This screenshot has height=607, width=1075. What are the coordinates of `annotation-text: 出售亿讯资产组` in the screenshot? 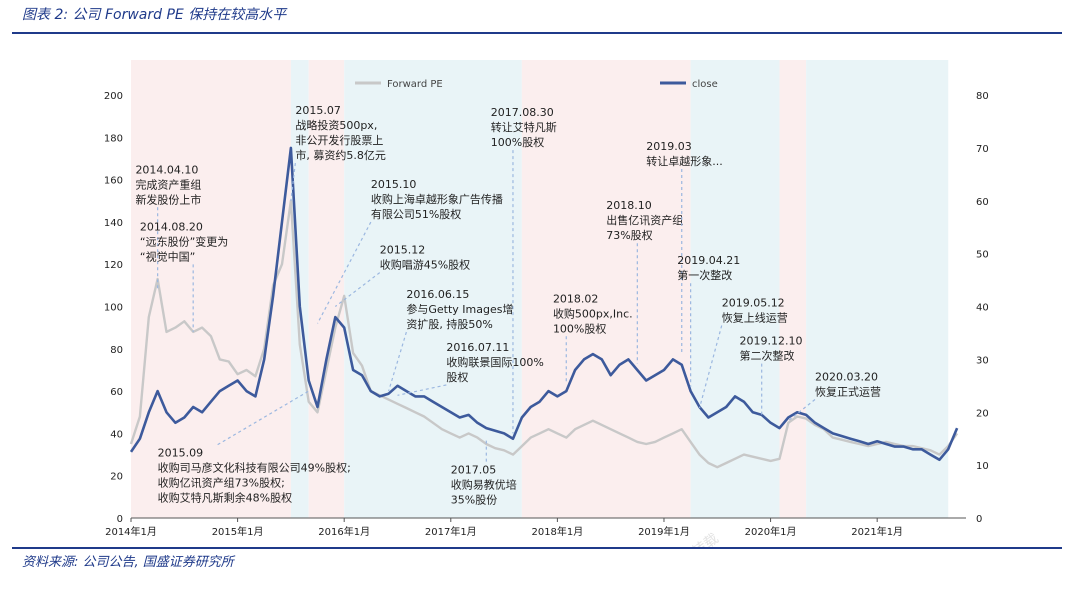 It's located at (644, 220).